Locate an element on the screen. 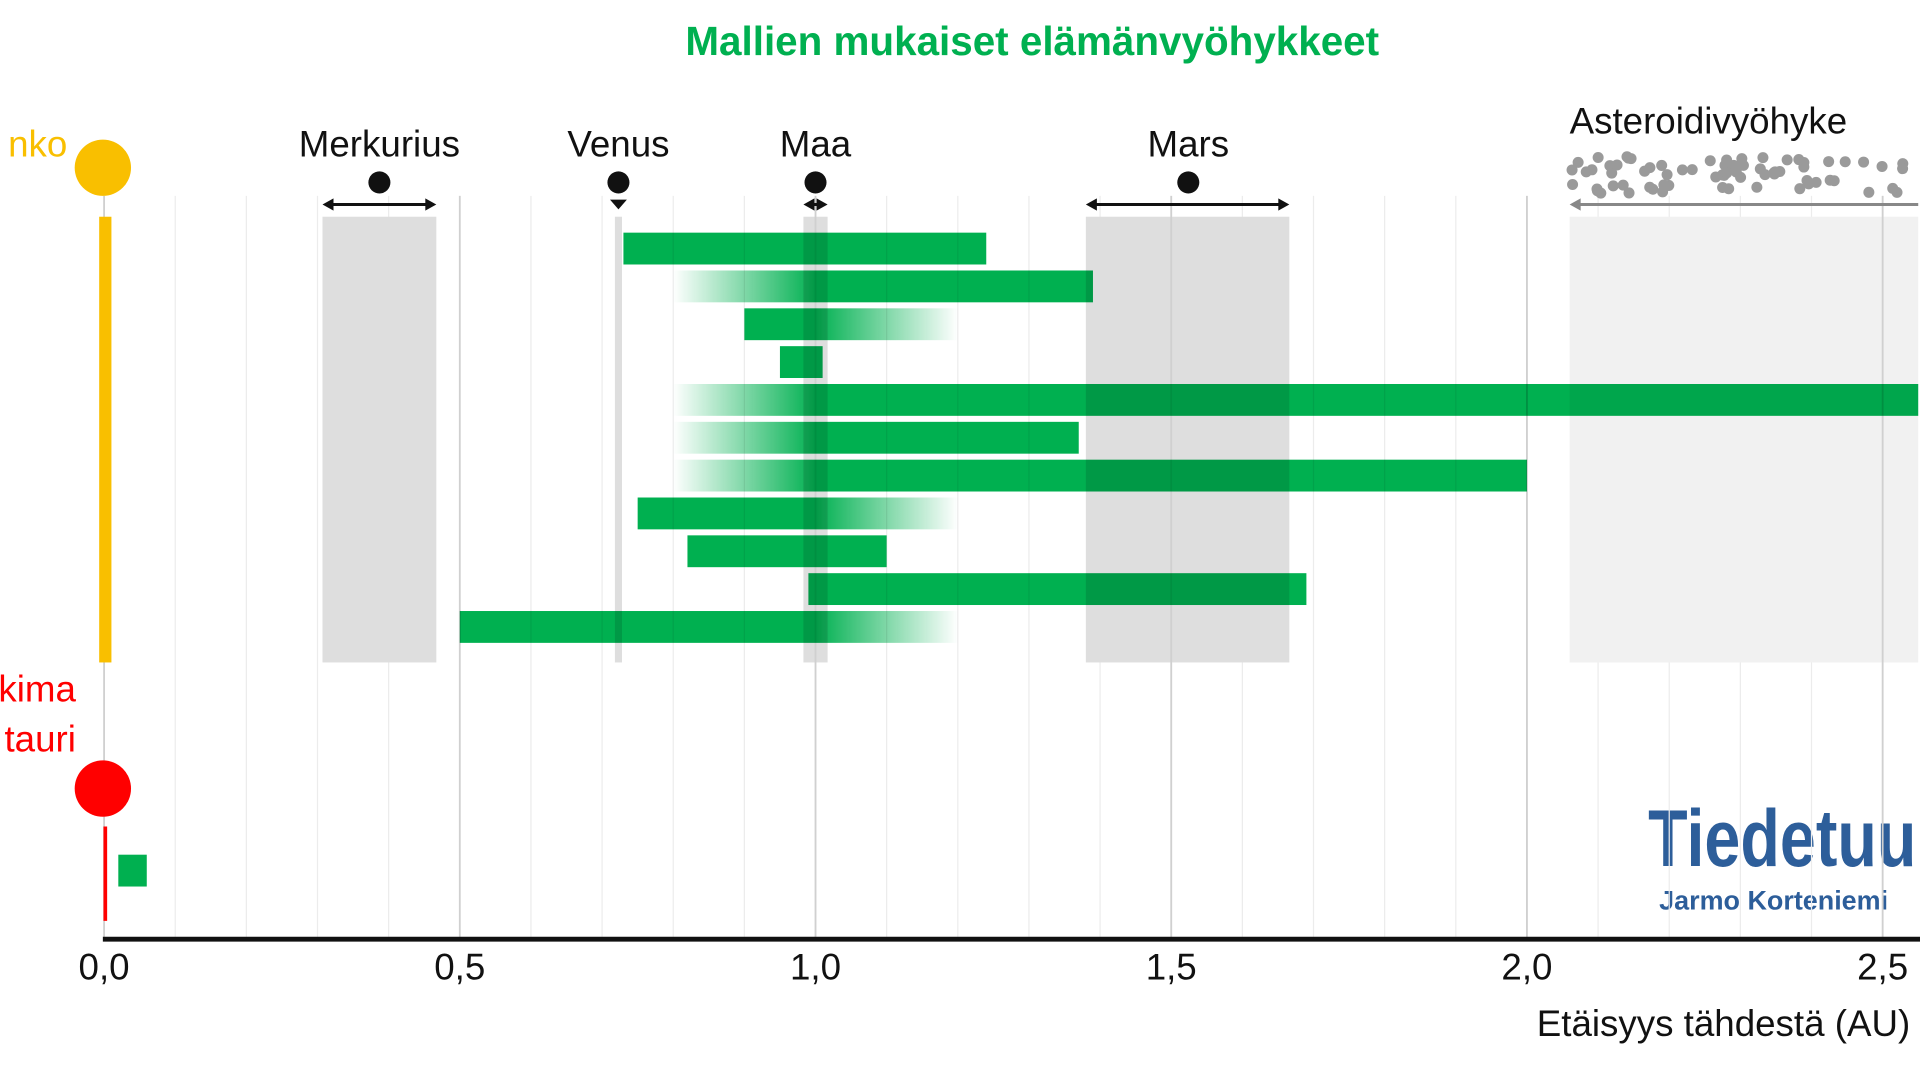 The width and height of the screenshot is (1920, 1080). x-tick-label: 1,5 is located at coordinates (1171, 966).